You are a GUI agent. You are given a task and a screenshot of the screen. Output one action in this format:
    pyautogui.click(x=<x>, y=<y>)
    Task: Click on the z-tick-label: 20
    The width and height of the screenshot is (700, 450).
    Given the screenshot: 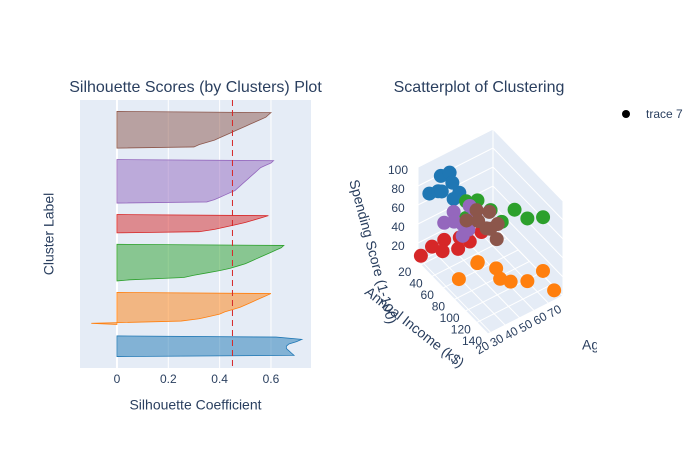 What is the action you would take?
    pyautogui.click(x=482, y=347)
    